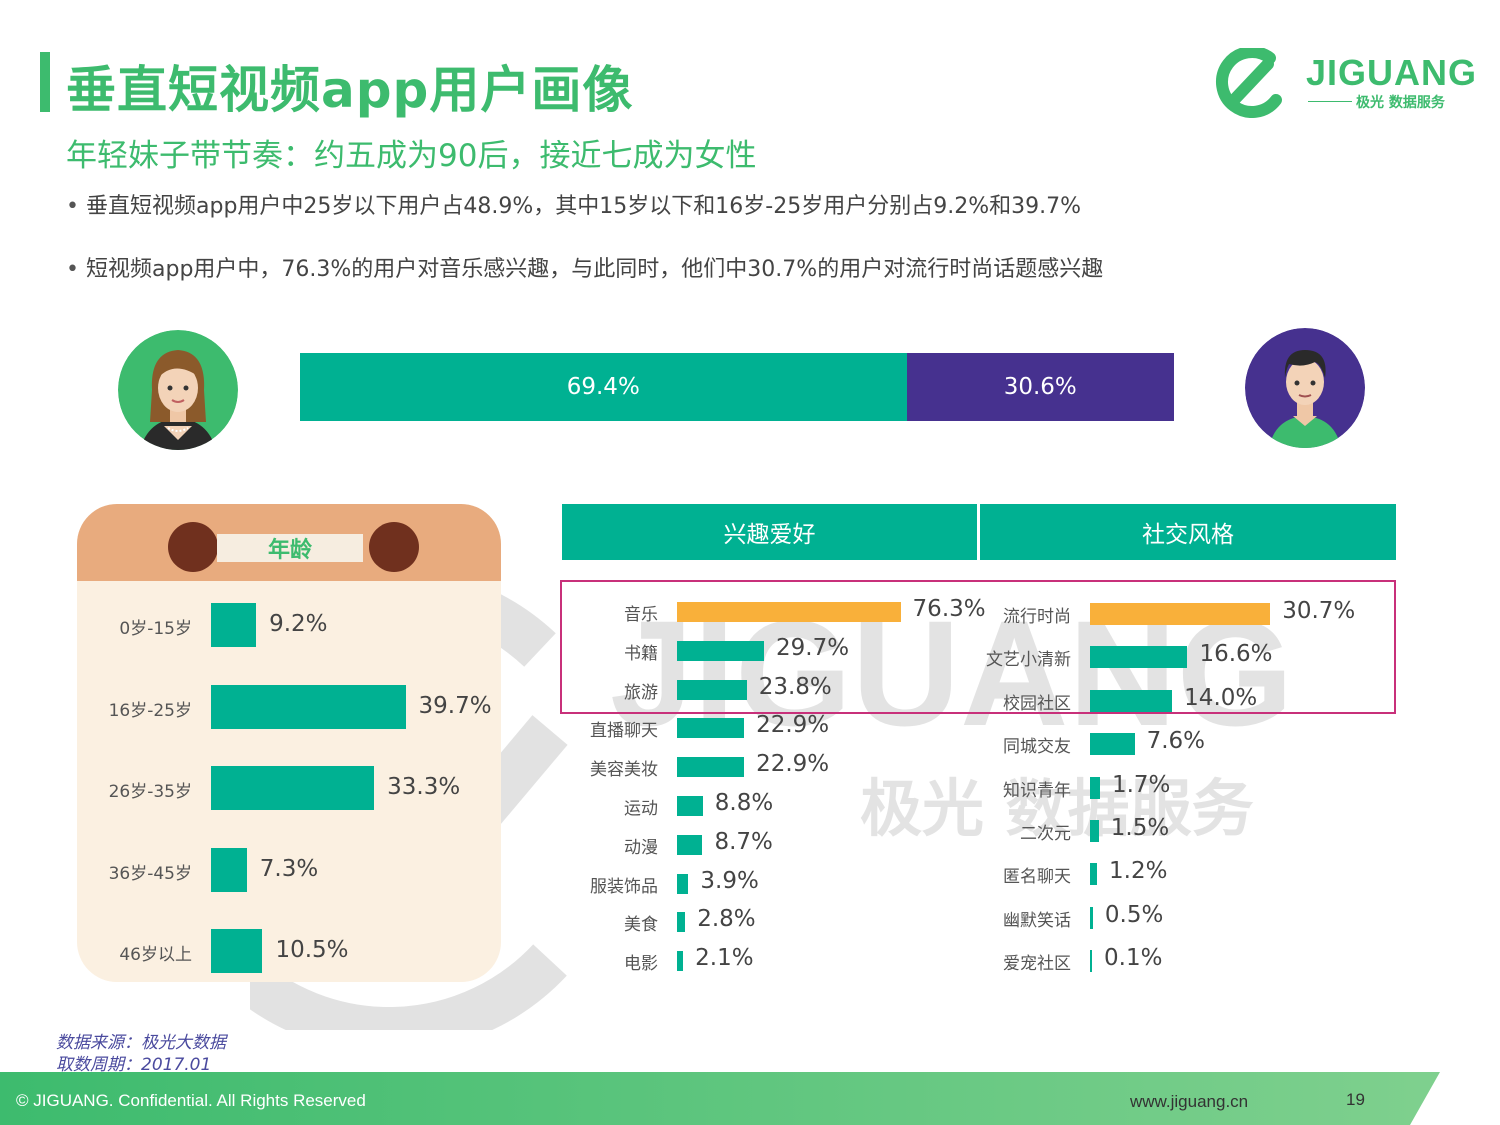 The image size is (1500, 1125). I want to click on bar-value-label: 2.8%, so click(726, 919).